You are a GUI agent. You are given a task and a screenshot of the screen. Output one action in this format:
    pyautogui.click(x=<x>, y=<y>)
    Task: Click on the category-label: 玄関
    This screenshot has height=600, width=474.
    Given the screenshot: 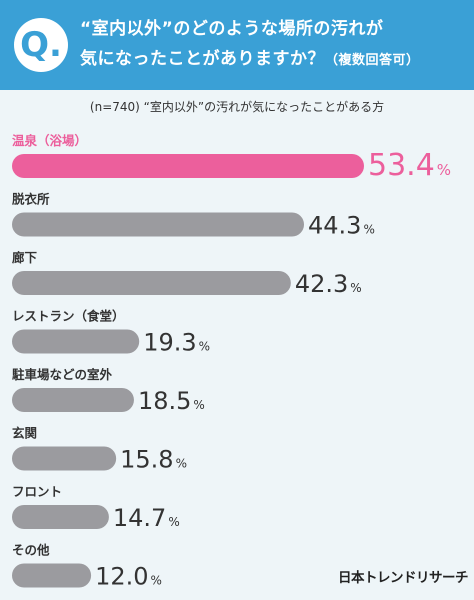 What is the action you would take?
    pyautogui.click(x=24, y=433)
    